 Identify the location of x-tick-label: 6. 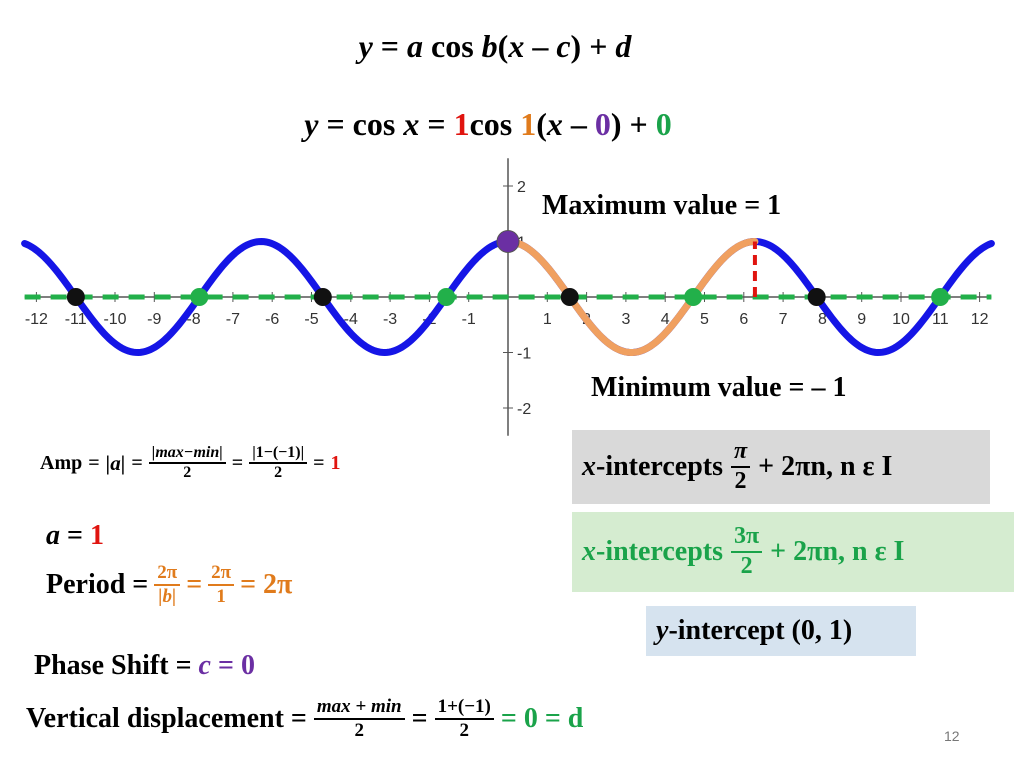
(743, 319).